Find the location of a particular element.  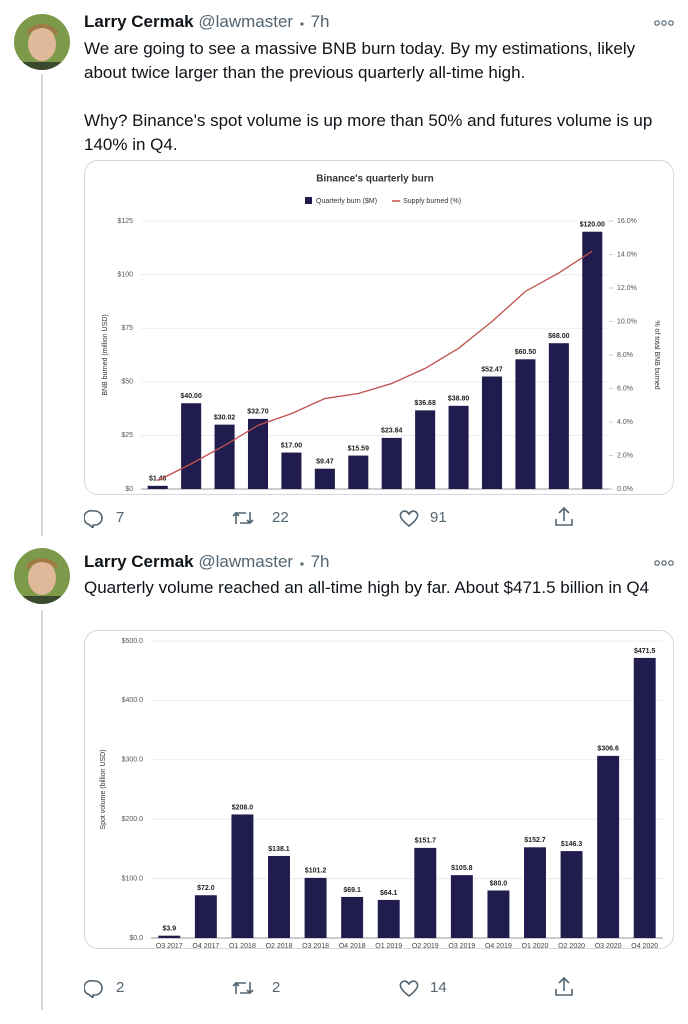

y-tick-label: $125 is located at coordinates (125, 221).